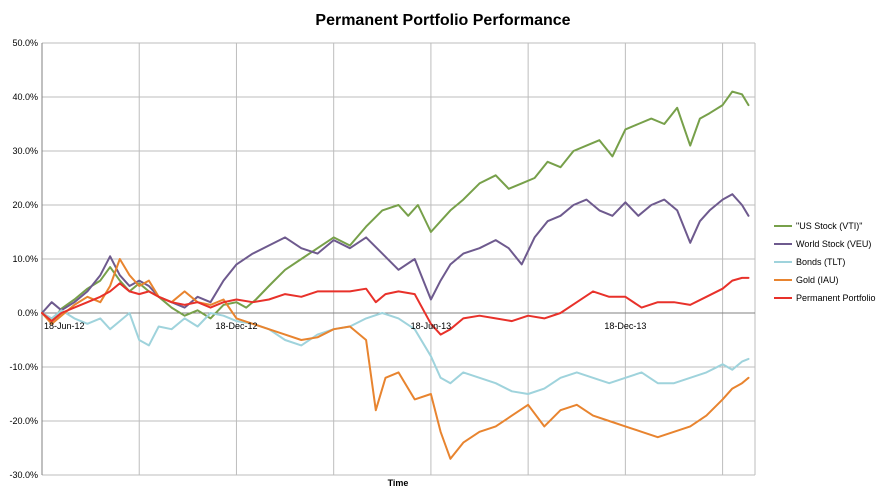 This screenshot has width=885, height=493. Describe the element at coordinates (836, 298) in the screenshot. I see `legend-label: Permanent Portfolio` at that location.